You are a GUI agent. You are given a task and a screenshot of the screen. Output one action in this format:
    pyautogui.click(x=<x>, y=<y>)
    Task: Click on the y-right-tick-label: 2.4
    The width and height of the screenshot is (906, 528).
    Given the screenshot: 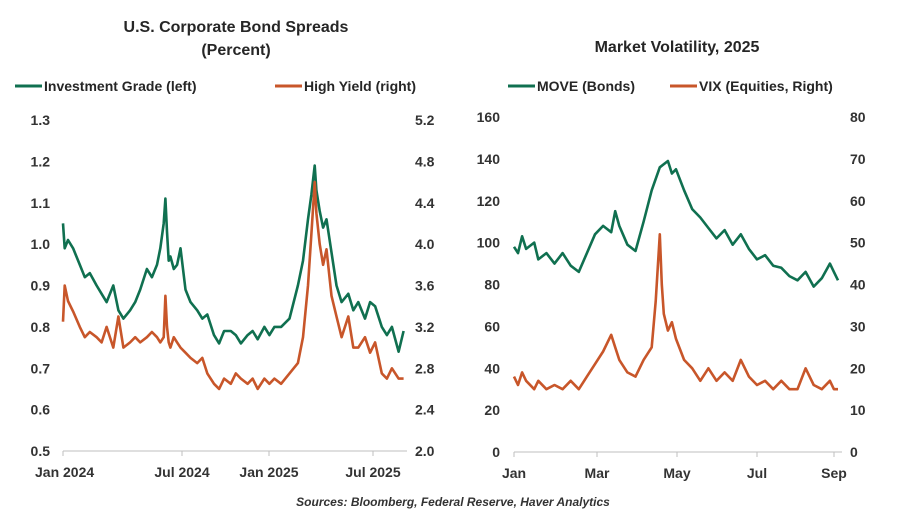 What is the action you would take?
    pyautogui.click(x=425, y=410)
    